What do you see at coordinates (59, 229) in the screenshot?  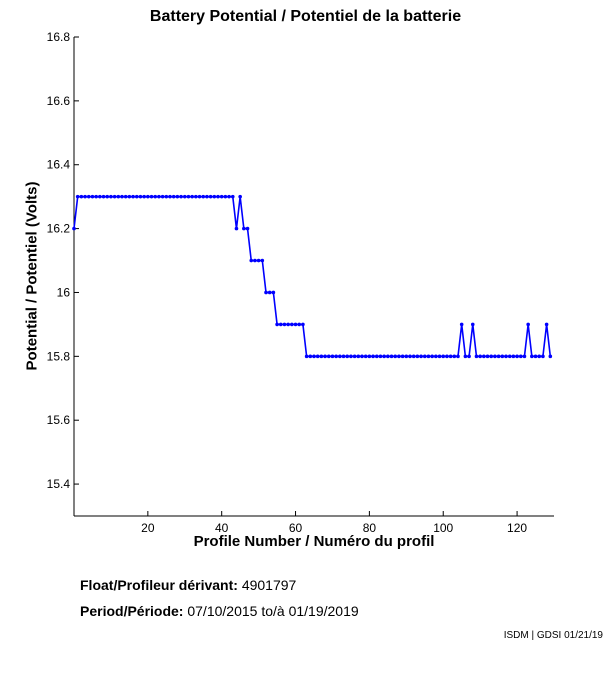 I see `y-tick-label: 16.2` at bounding box center [59, 229].